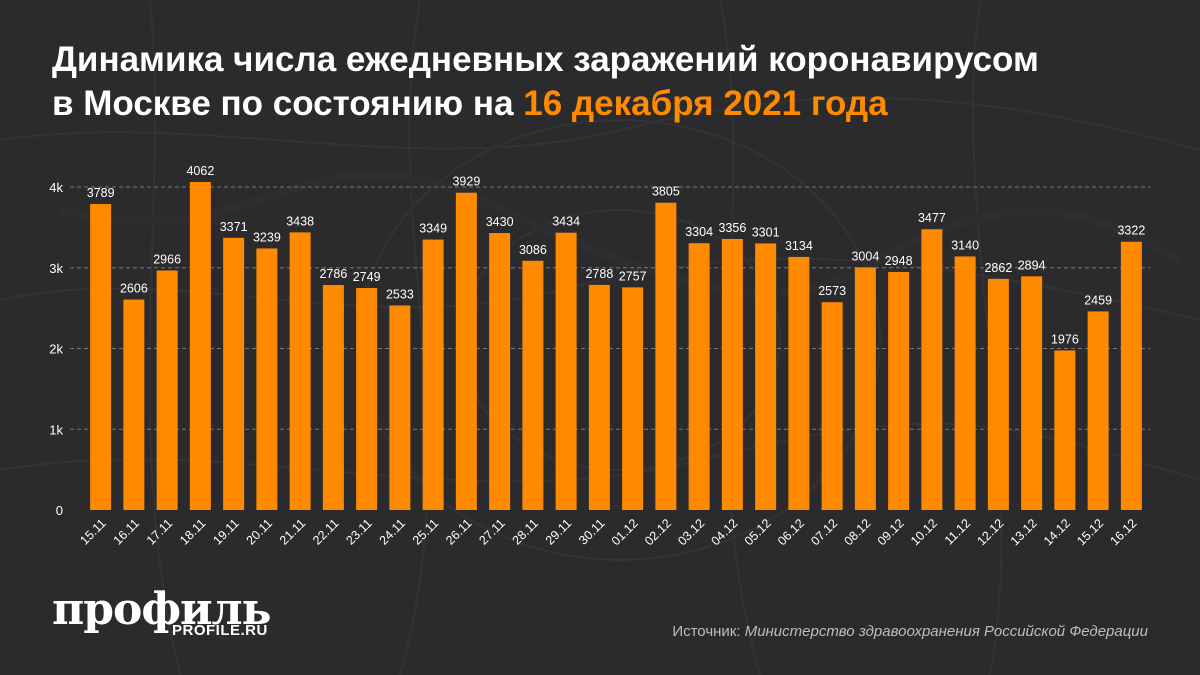 The width and height of the screenshot is (1200, 675). Describe the element at coordinates (1090, 532) in the screenshot. I see `x-tick-label: 15.12` at that location.